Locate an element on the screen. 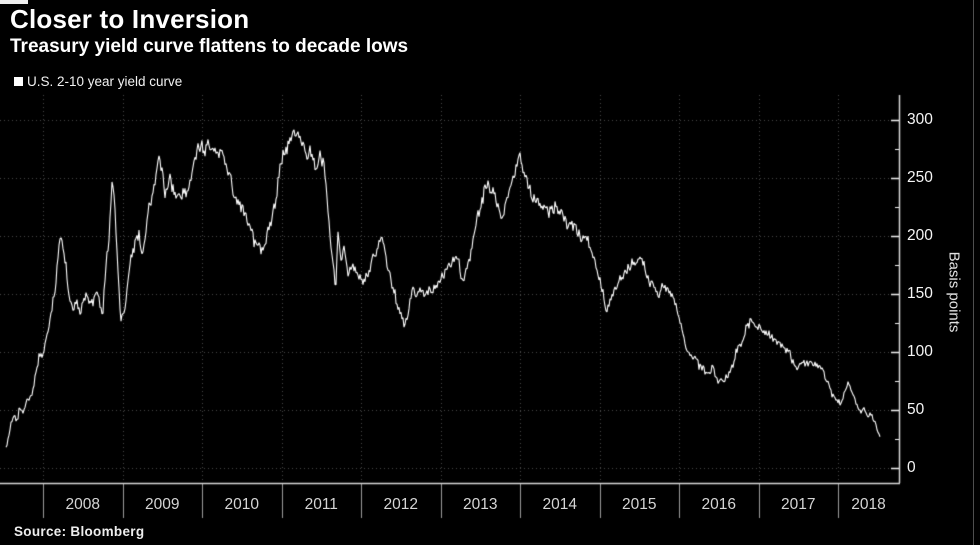 Image resolution: width=980 pixels, height=545 pixels. window-corner-artifact is located at coordinates (14, 2).